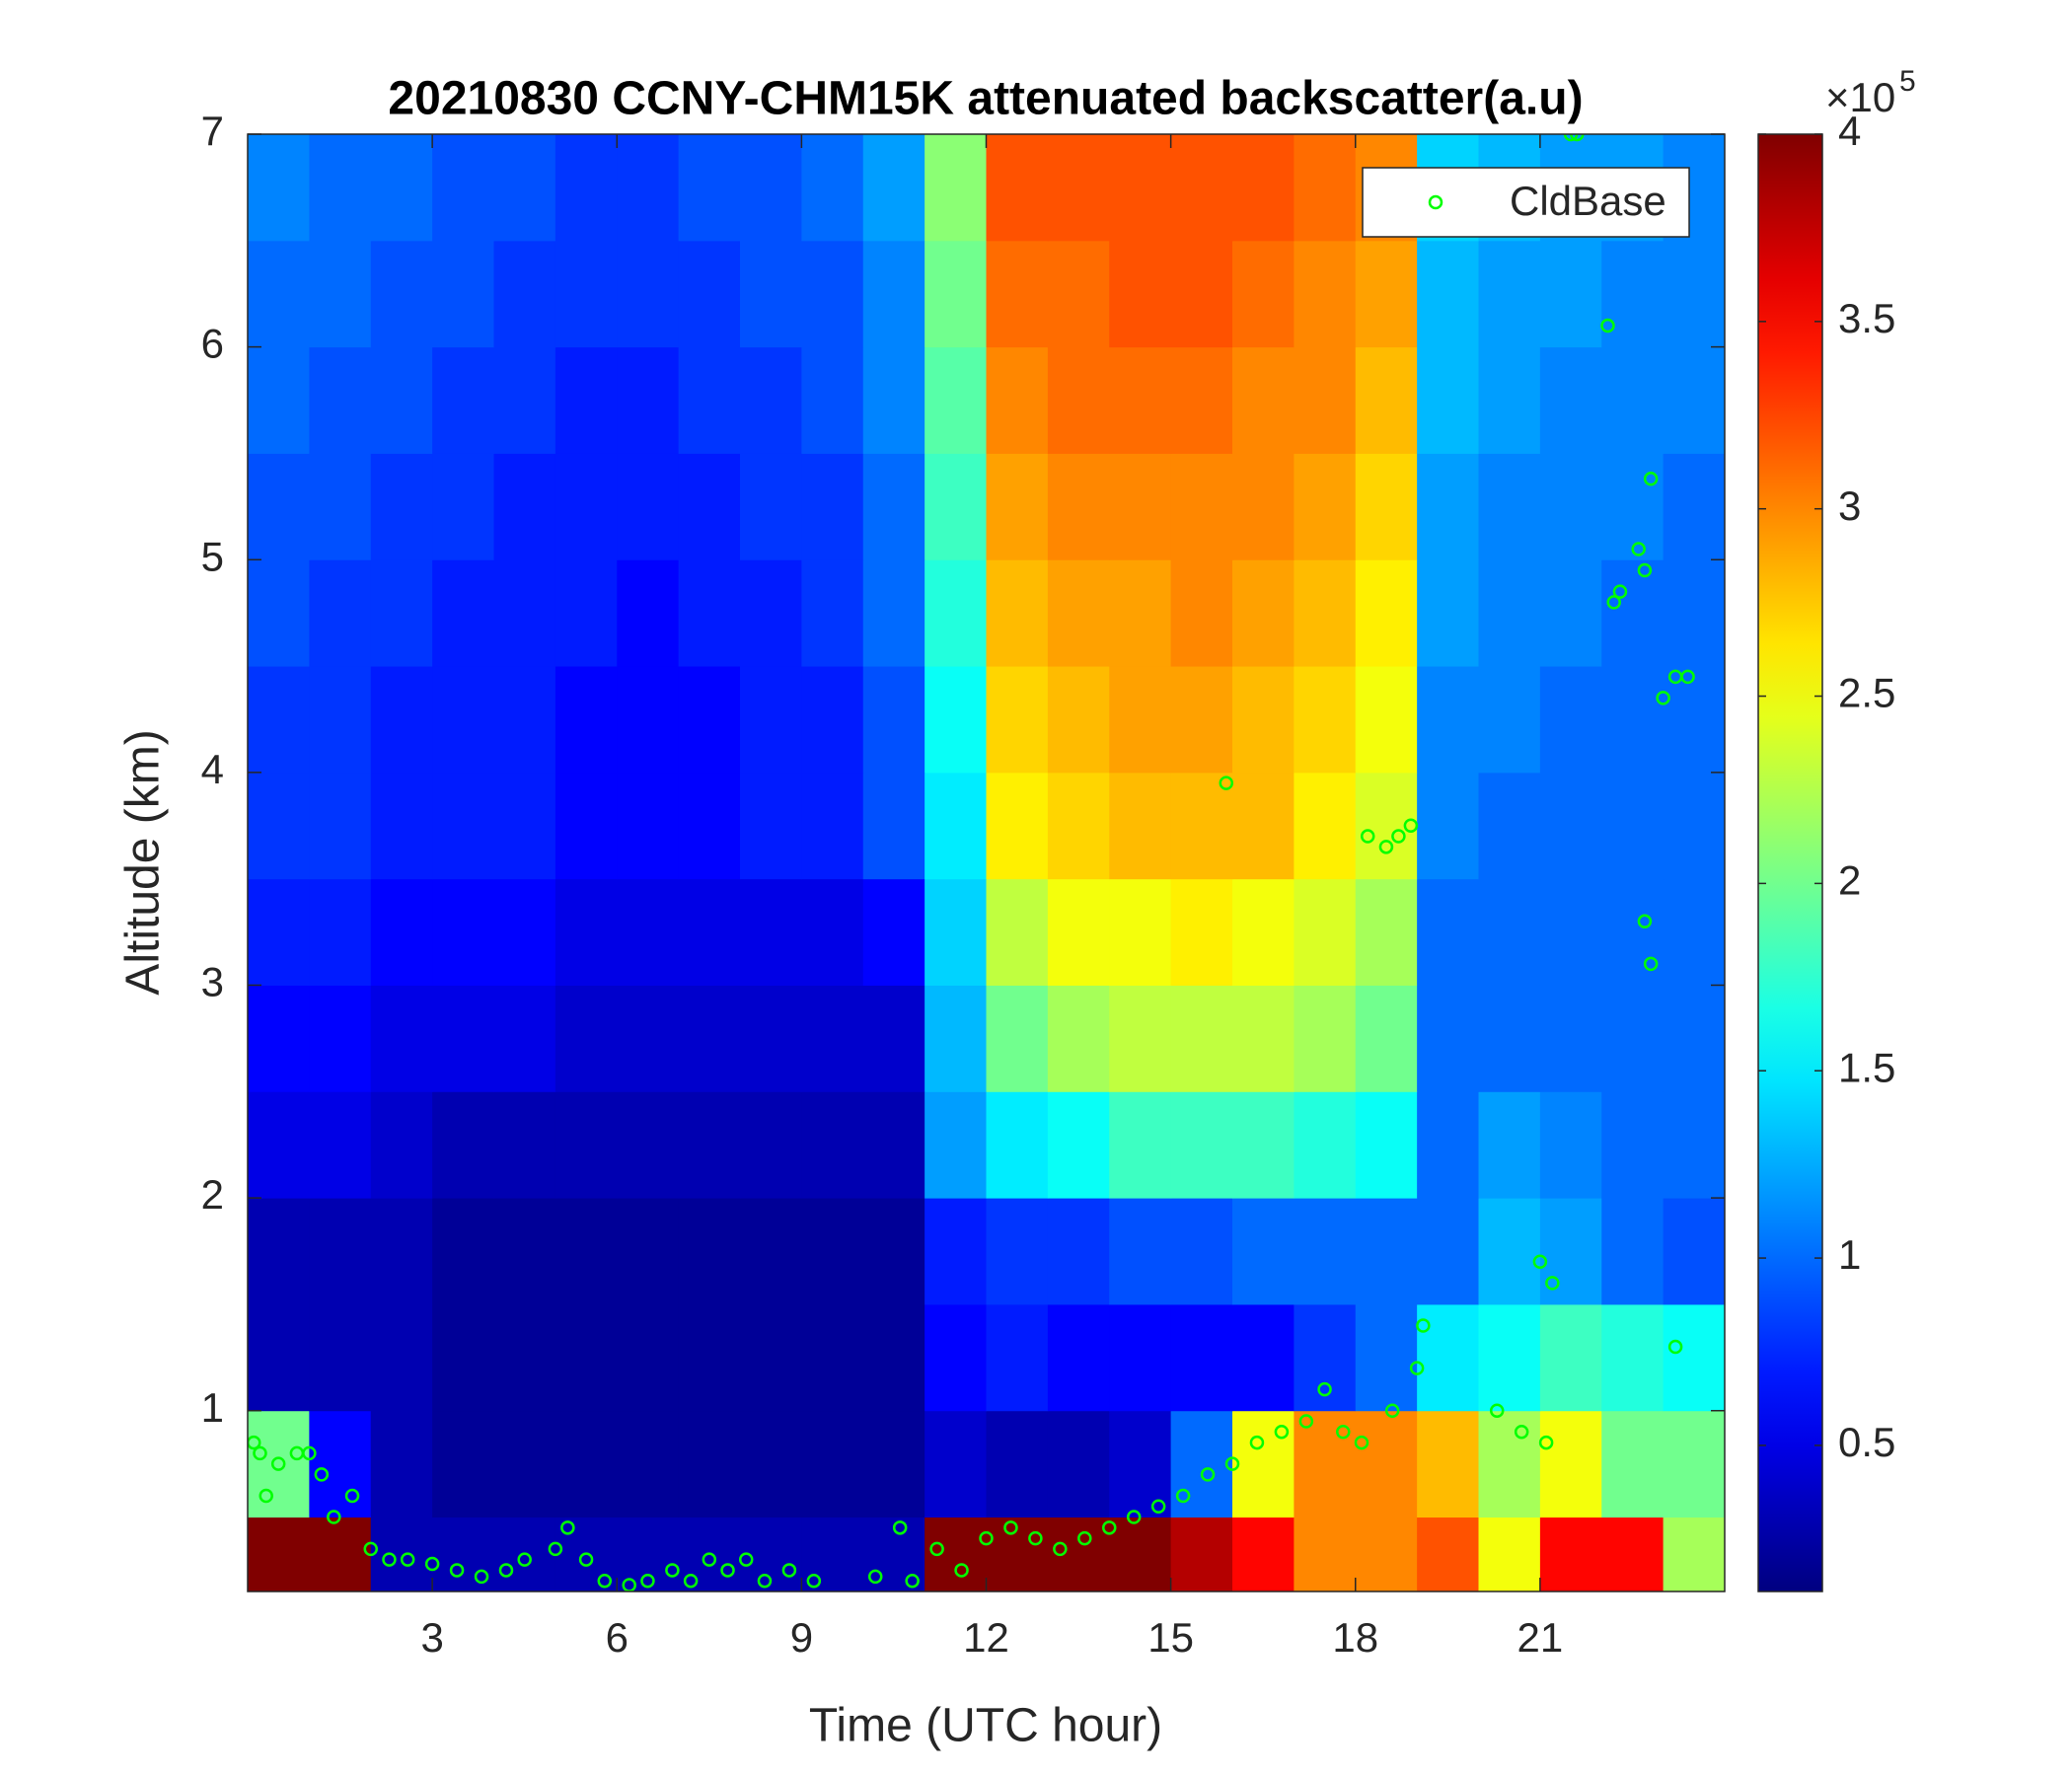 The image size is (2072, 1776). What do you see at coordinates (1850, 131) in the screenshot?
I see `colorbar-tick-label: 4` at bounding box center [1850, 131].